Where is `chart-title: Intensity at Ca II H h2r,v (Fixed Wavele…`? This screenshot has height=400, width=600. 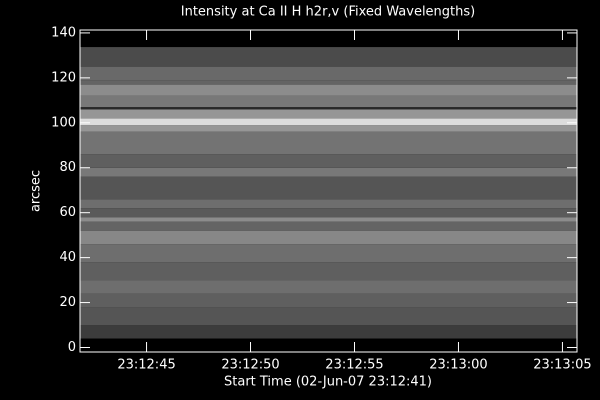
chart-title: Intensity at Ca II H h2r,v (Fixed Wavele… is located at coordinates (328, 12).